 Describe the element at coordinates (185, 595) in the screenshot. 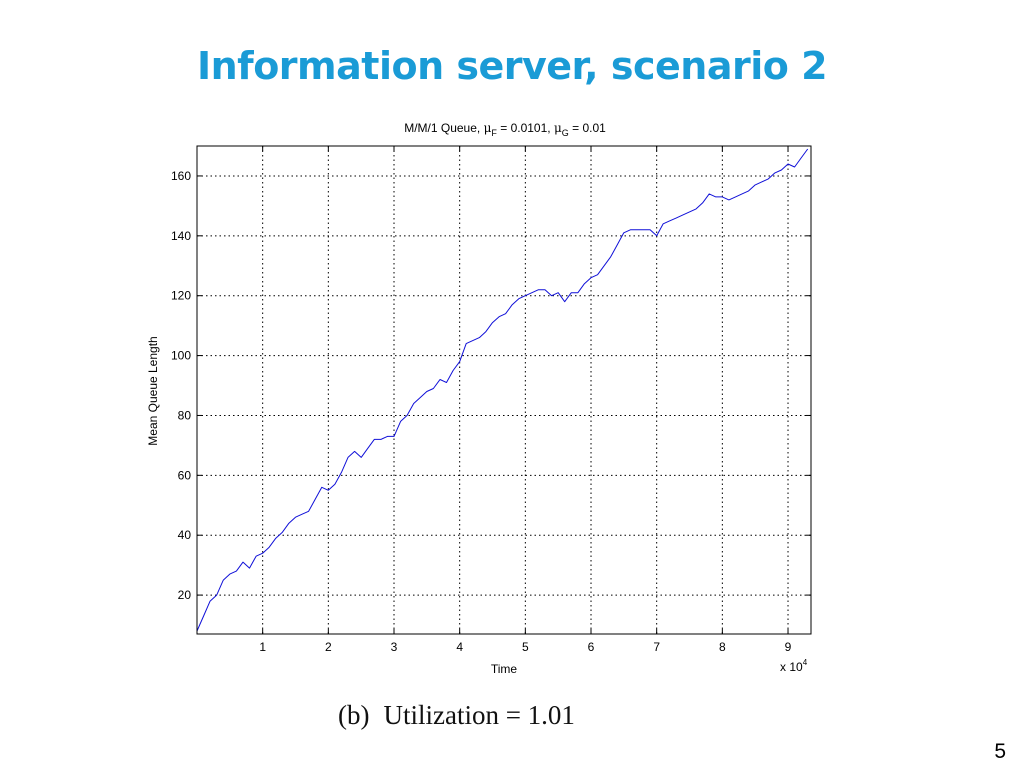

I see `y-tick-label: 20` at that location.